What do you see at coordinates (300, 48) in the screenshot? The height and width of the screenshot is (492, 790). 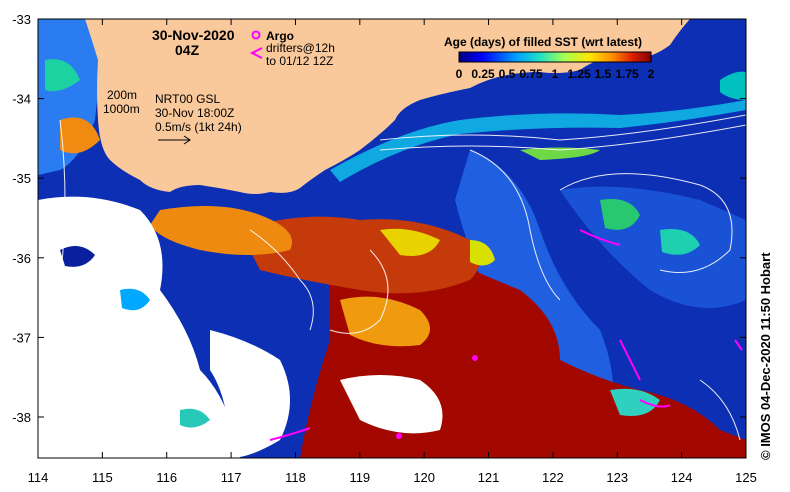 I see `drifters-line1: drifters@12h` at bounding box center [300, 48].